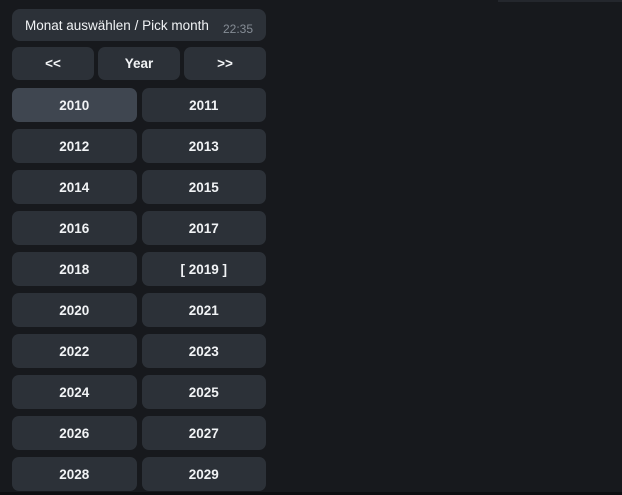 The width and height of the screenshot is (622, 495). What do you see at coordinates (560, 1) in the screenshot?
I see `top-edge-line` at bounding box center [560, 1].